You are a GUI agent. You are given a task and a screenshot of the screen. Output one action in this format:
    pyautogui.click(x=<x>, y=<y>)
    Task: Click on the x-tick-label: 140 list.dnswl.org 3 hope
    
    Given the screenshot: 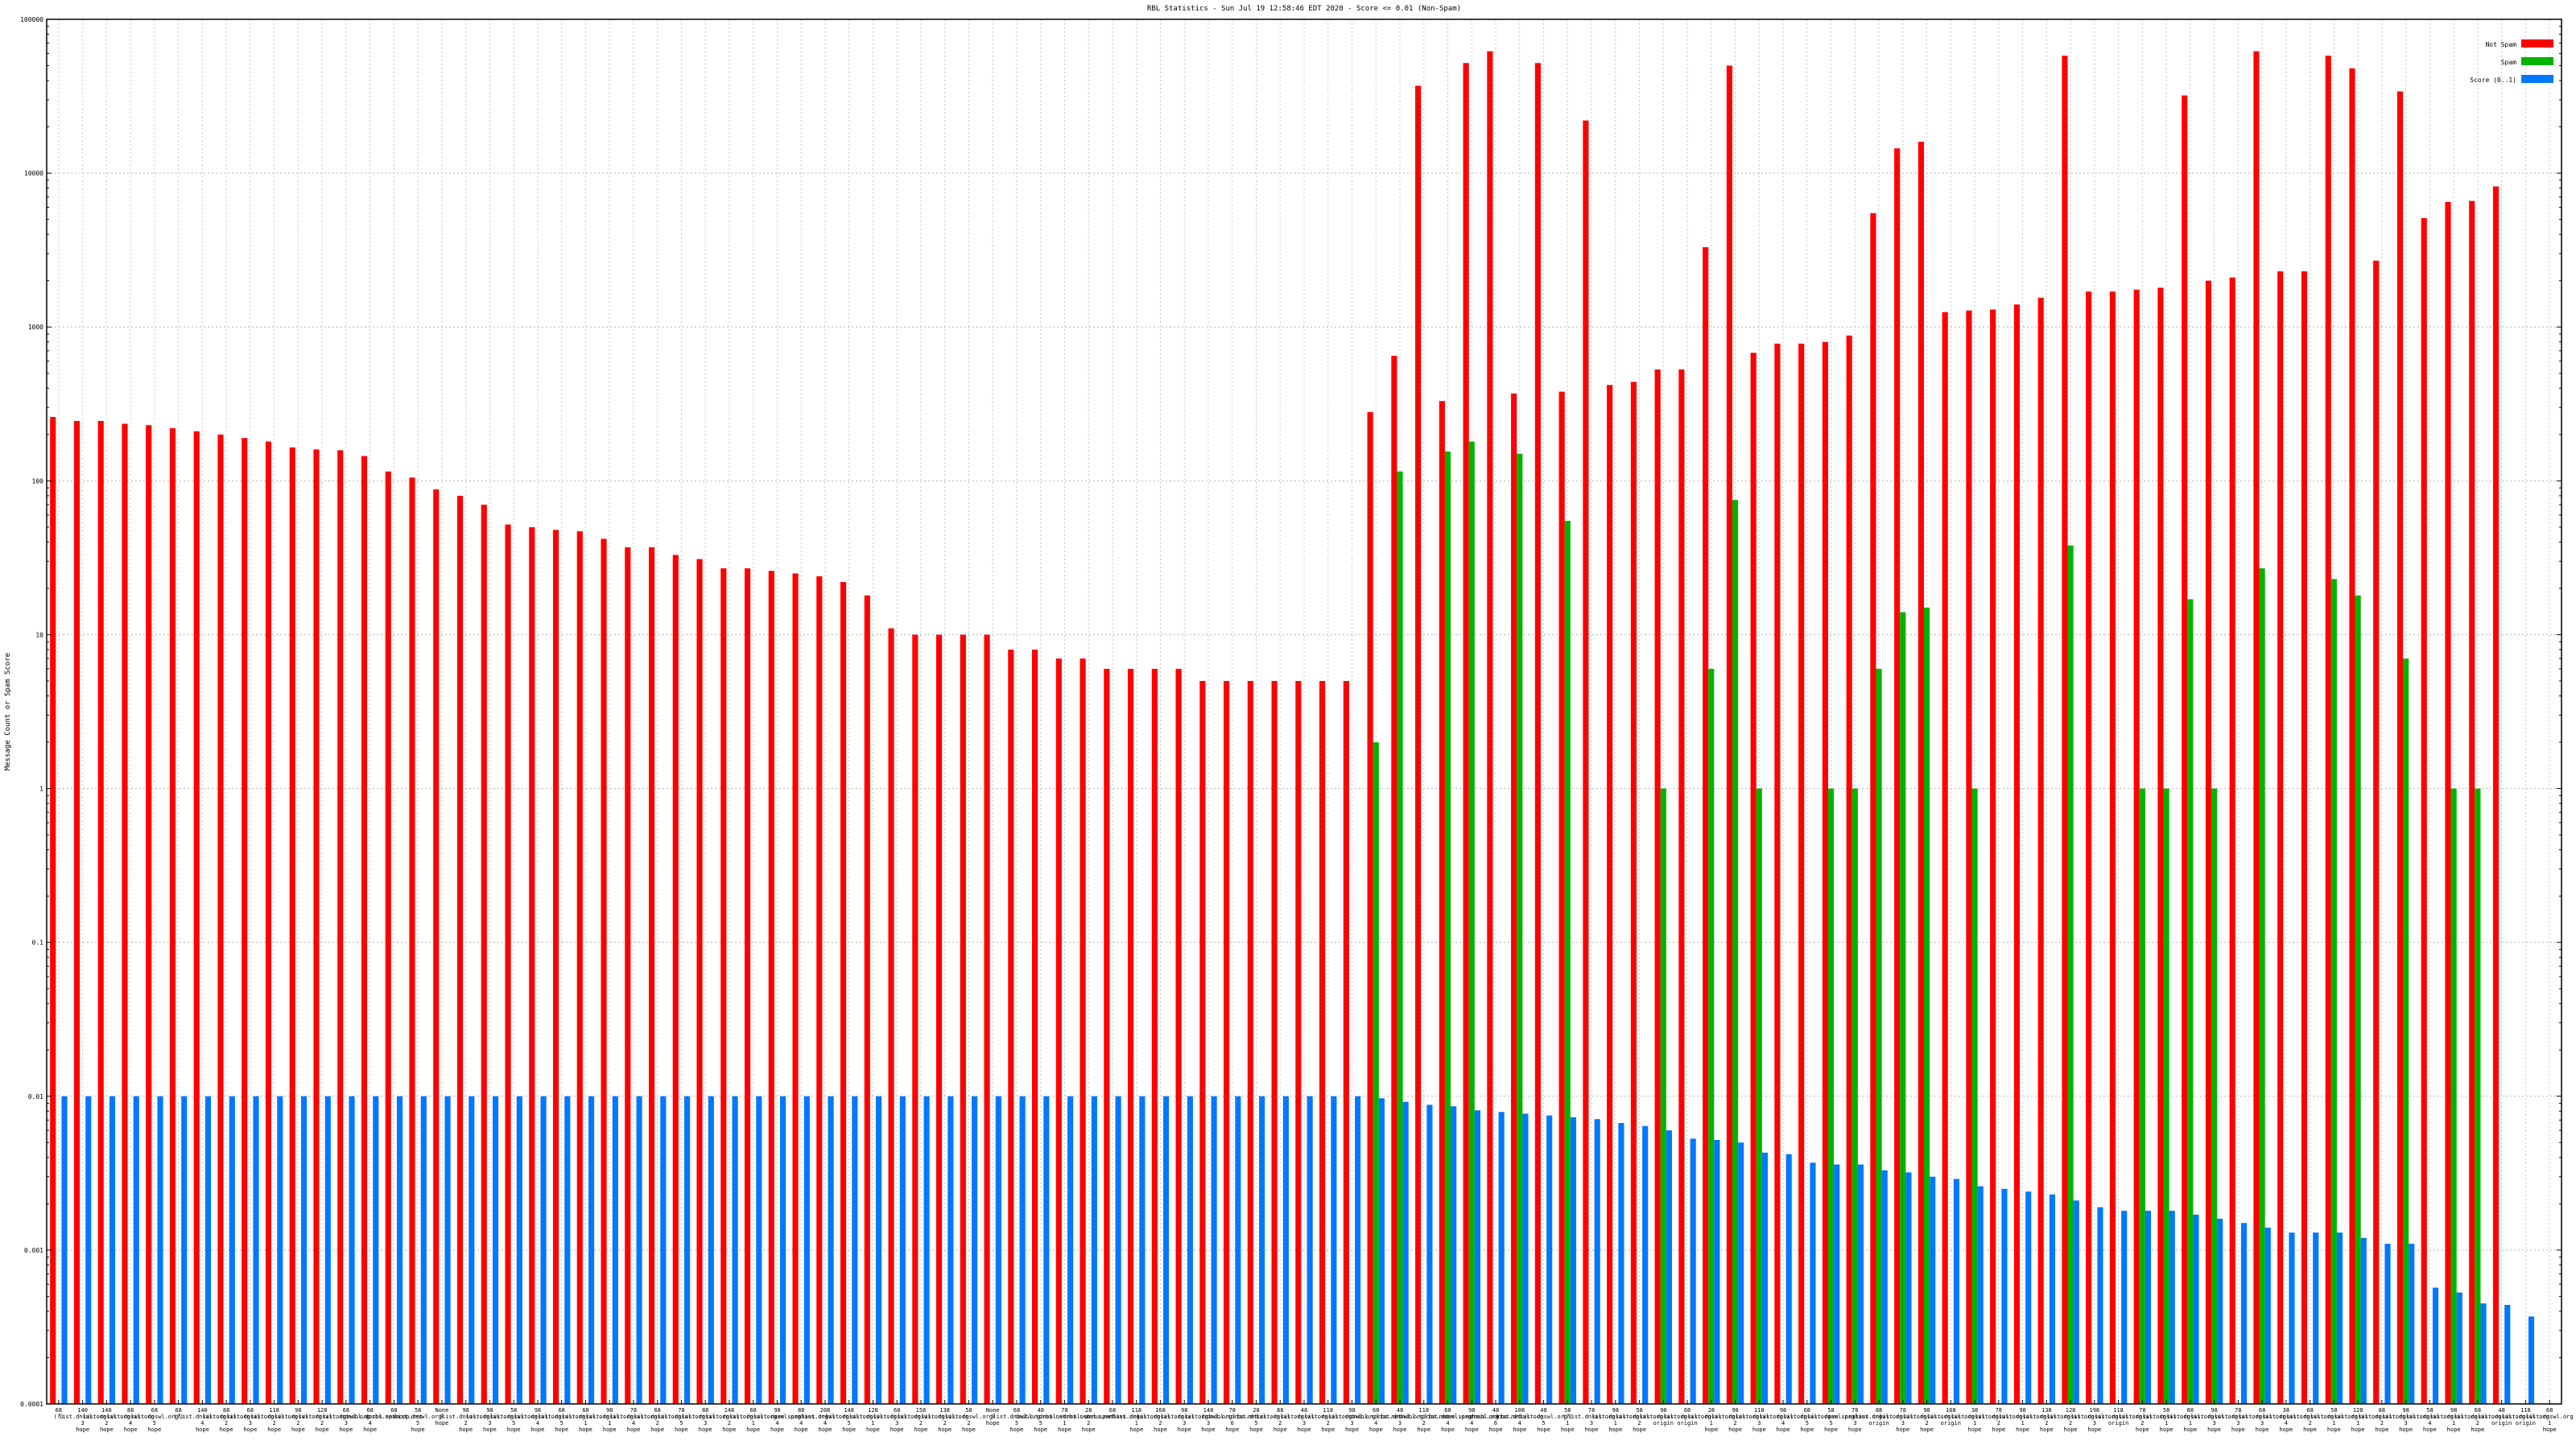 What is the action you would take?
    pyautogui.click(x=82, y=1420)
    